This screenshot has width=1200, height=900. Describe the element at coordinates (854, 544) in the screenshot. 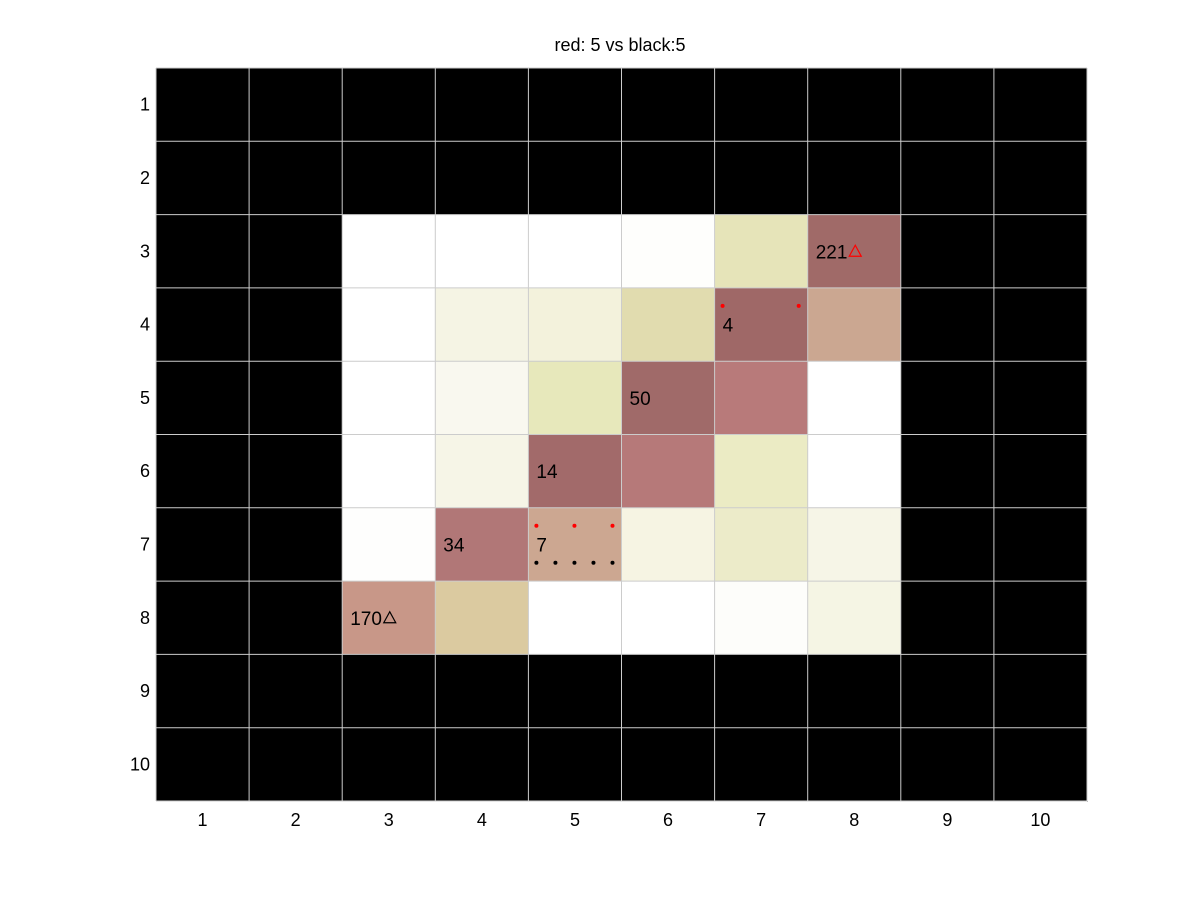

I see `heatmap-cell-r7-c8` at that location.